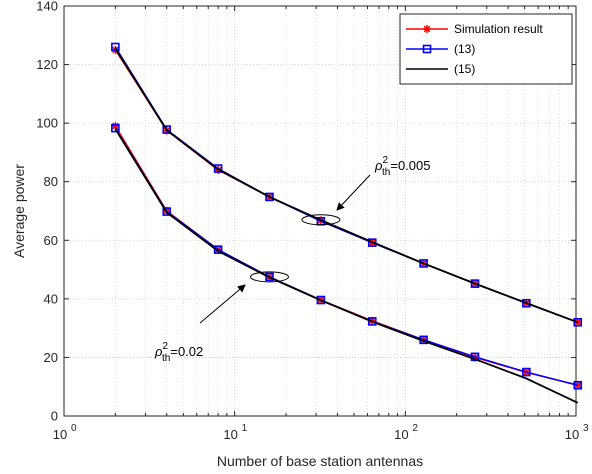 This screenshot has height=474, width=592. Describe the element at coordinates (51, 181) in the screenshot. I see `y-tick-label: 80` at that location.